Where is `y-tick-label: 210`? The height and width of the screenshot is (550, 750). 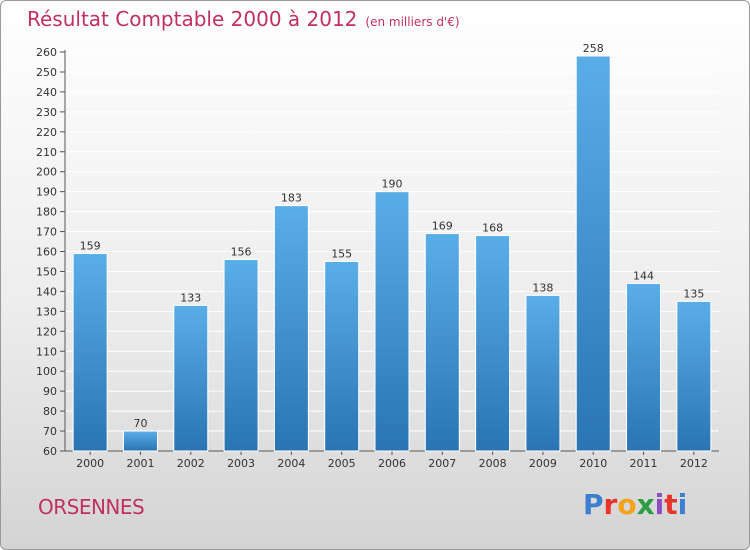 y-tick-label: 210 is located at coordinates (46, 152).